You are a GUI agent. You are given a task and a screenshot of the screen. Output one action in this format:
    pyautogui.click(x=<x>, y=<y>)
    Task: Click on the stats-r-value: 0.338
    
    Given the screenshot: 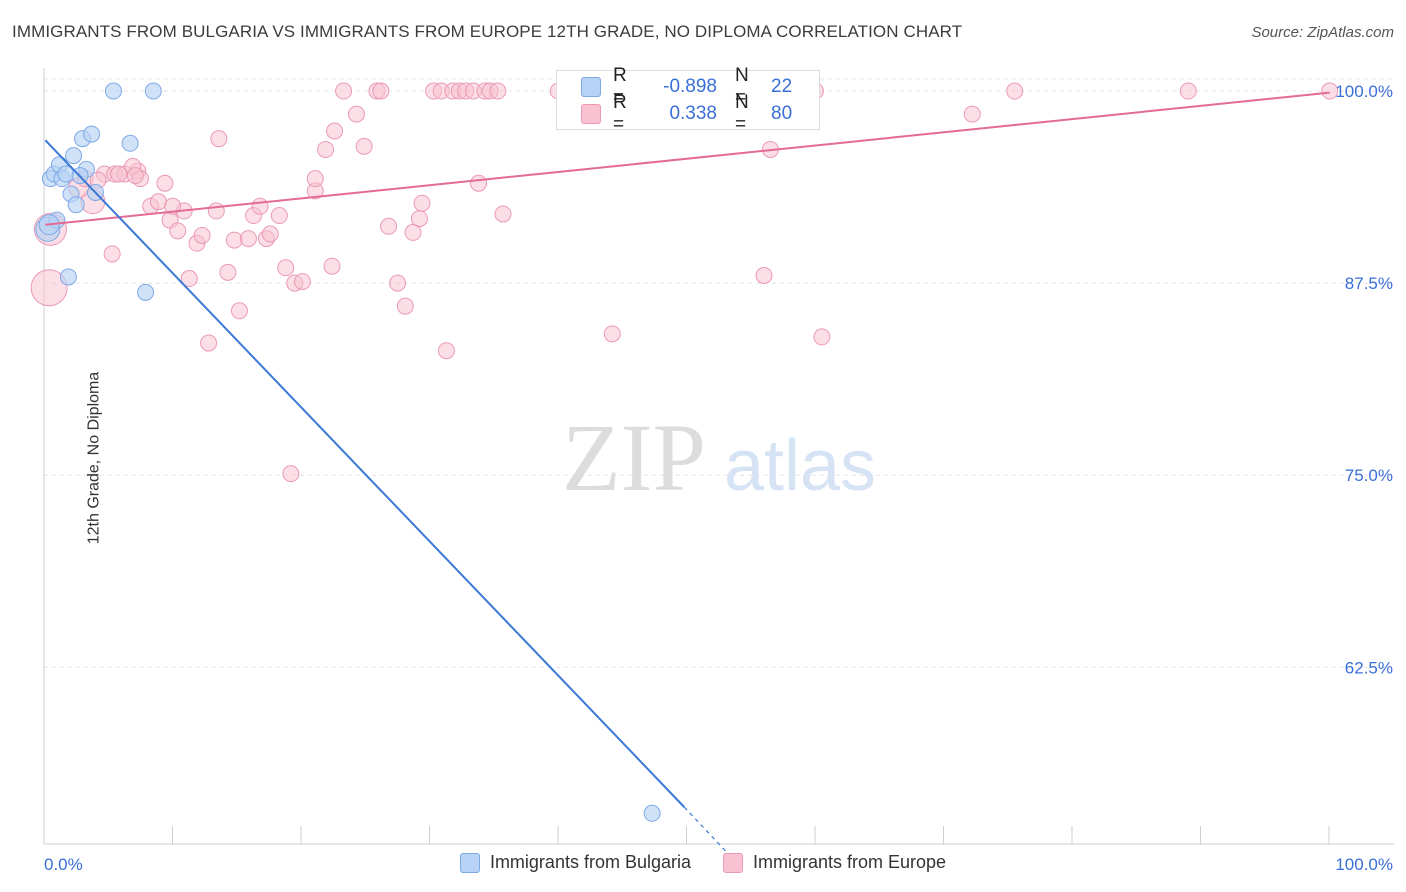 What is the action you would take?
    pyautogui.click(x=693, y=113)
    